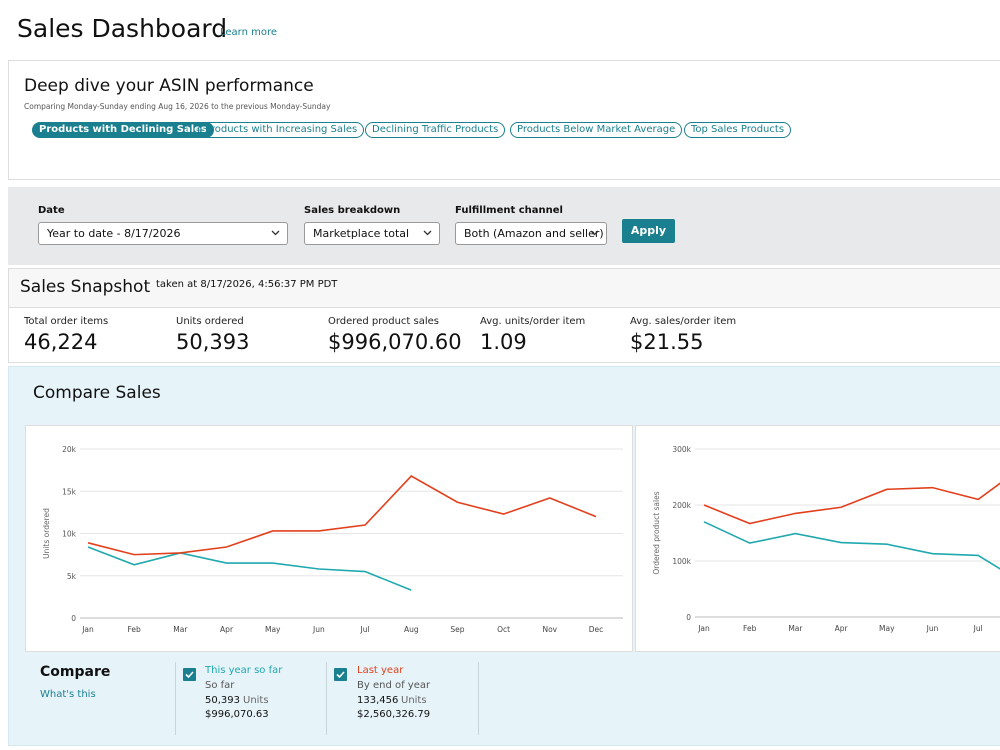 The image size is (1000, 750). Describe the element at coordinates (61, 342) in the screenshot. I see `metric-value: 46,224` at that location.